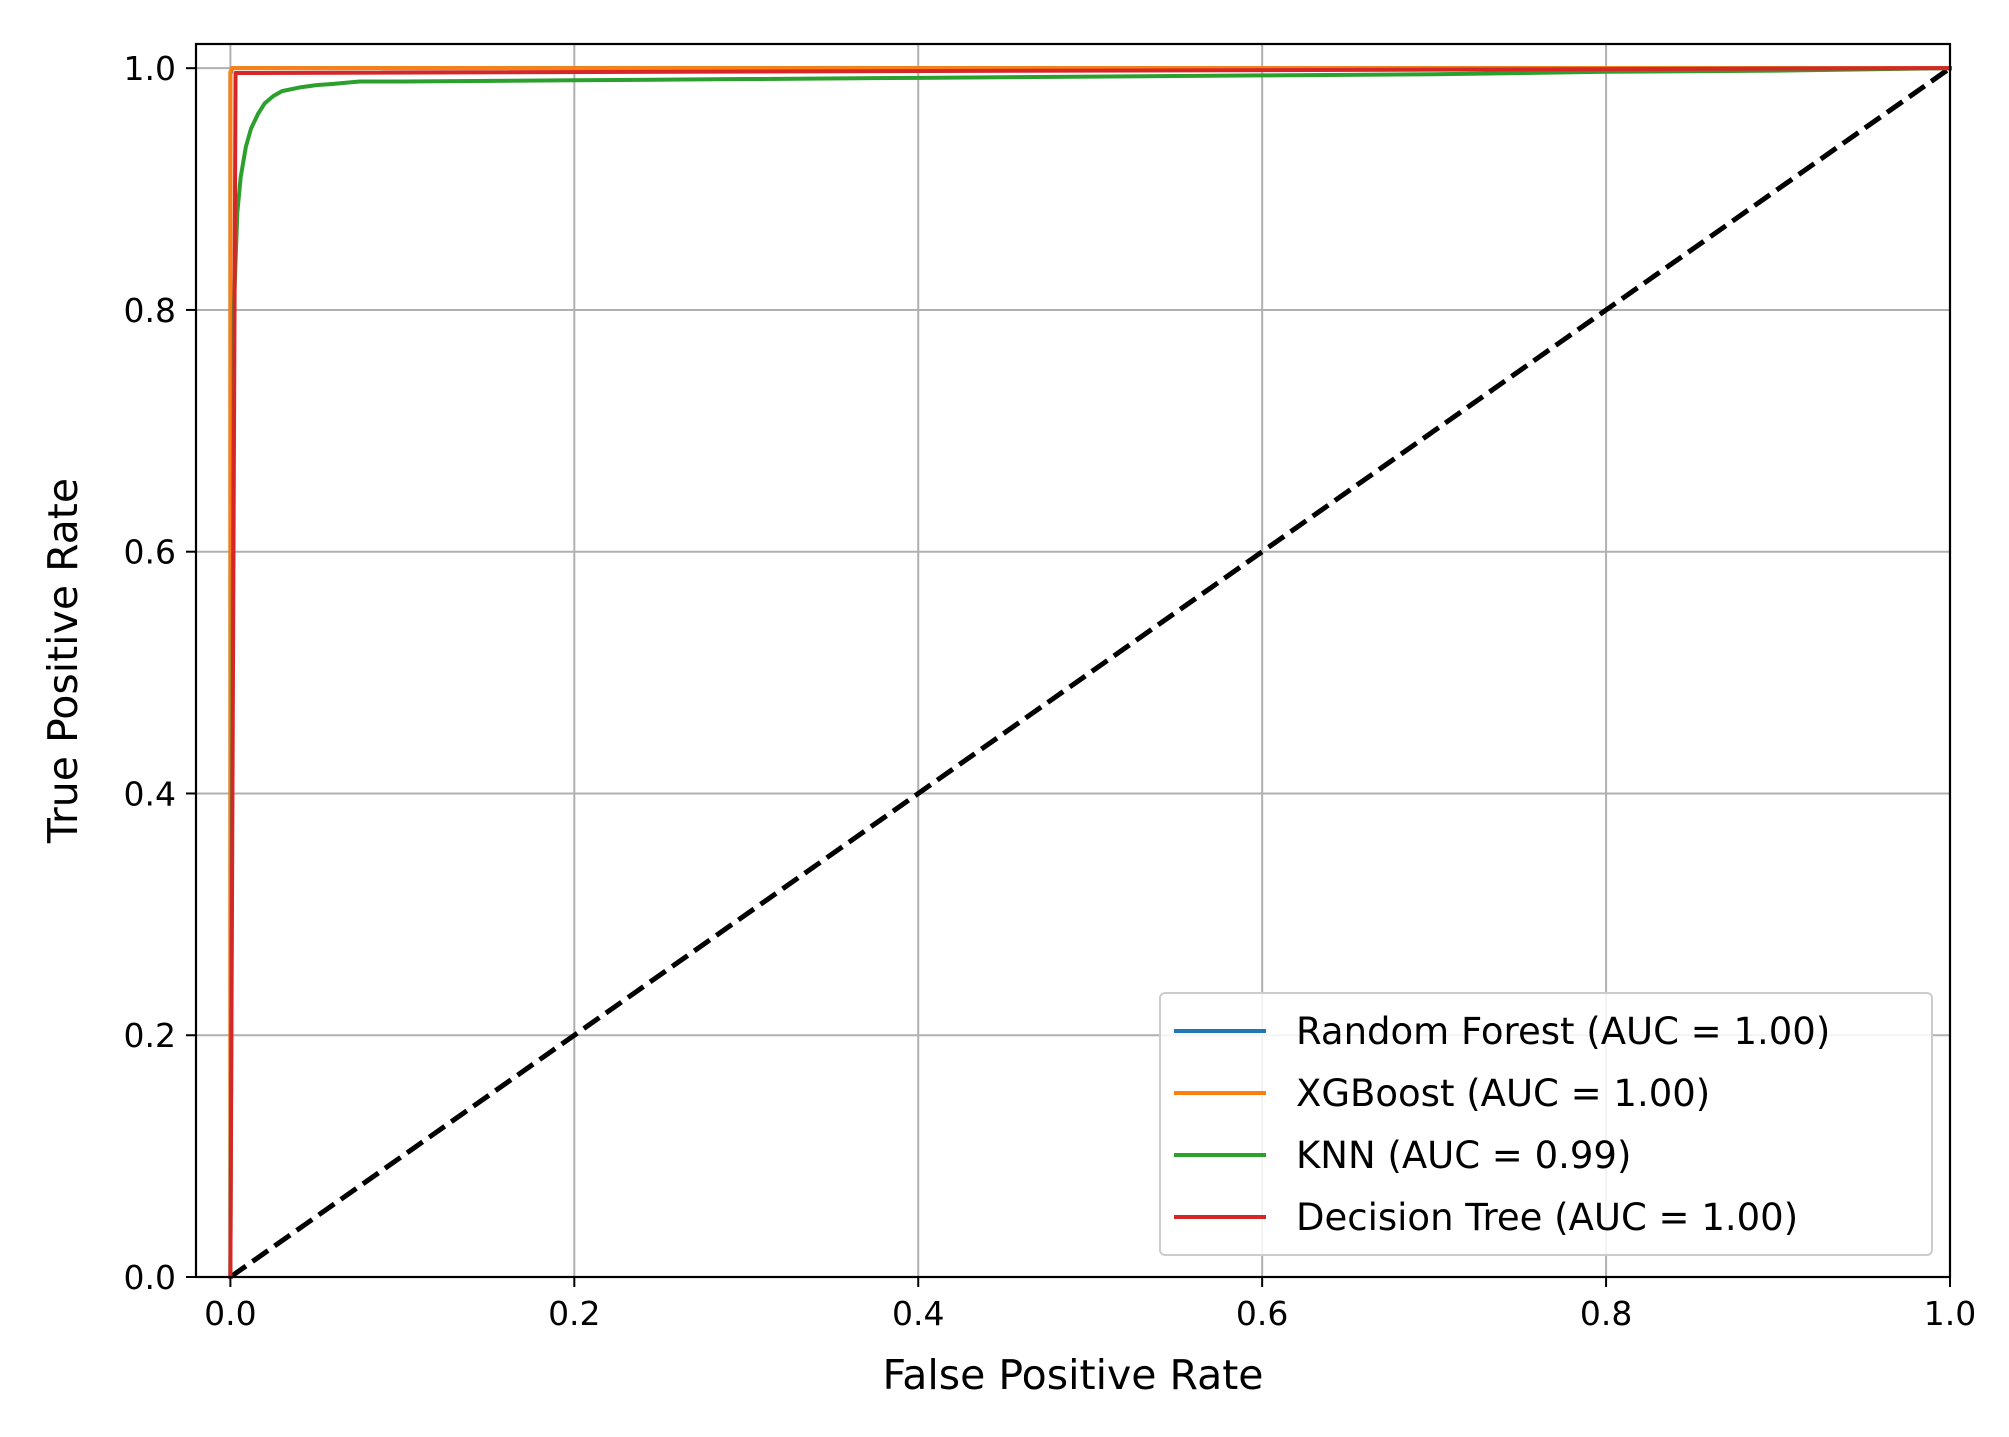 The width and height of the screenshot is (2009, 1437). I want to click on y-tick-label-2: 0.4, so click(150, 793).